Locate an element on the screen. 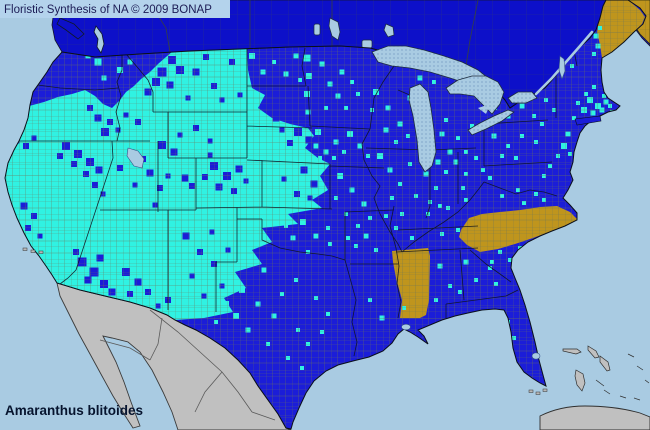 This screenshot has width=650, height=430. title-bar is located at coordinates (115, 9).